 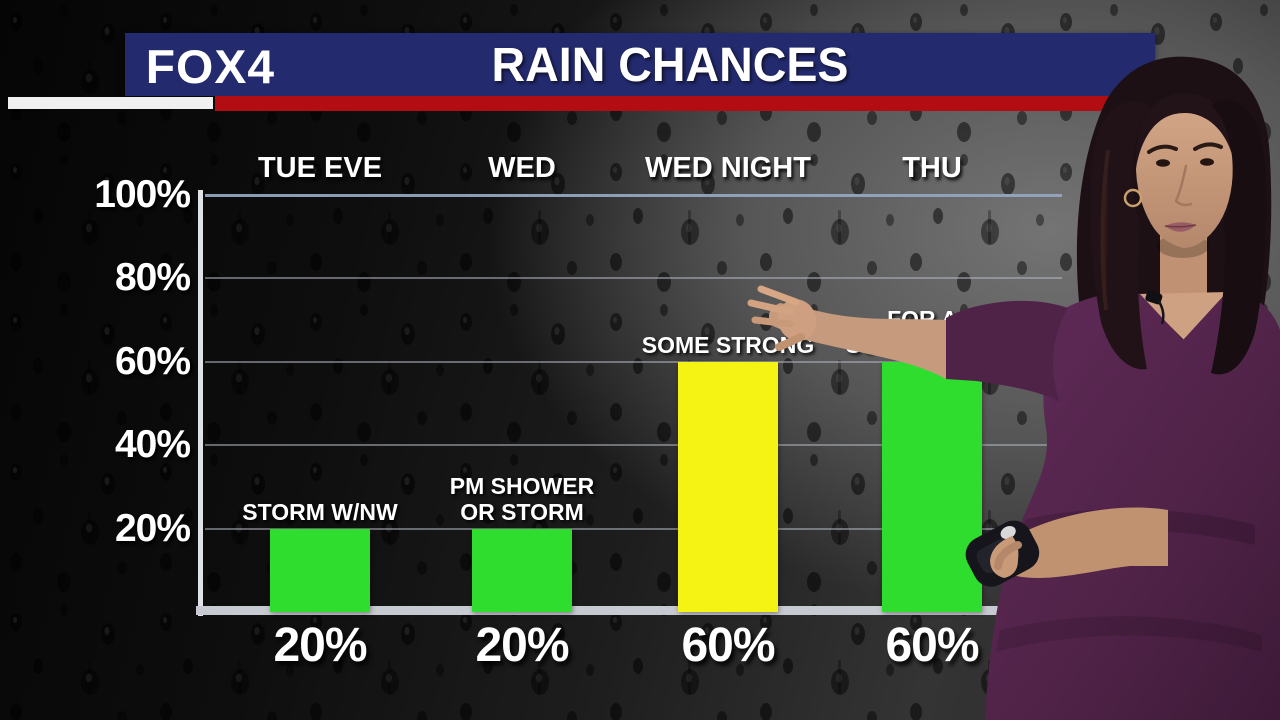 I want to click on presenter-pointing-sleeve, so click(x=1007, y=351).